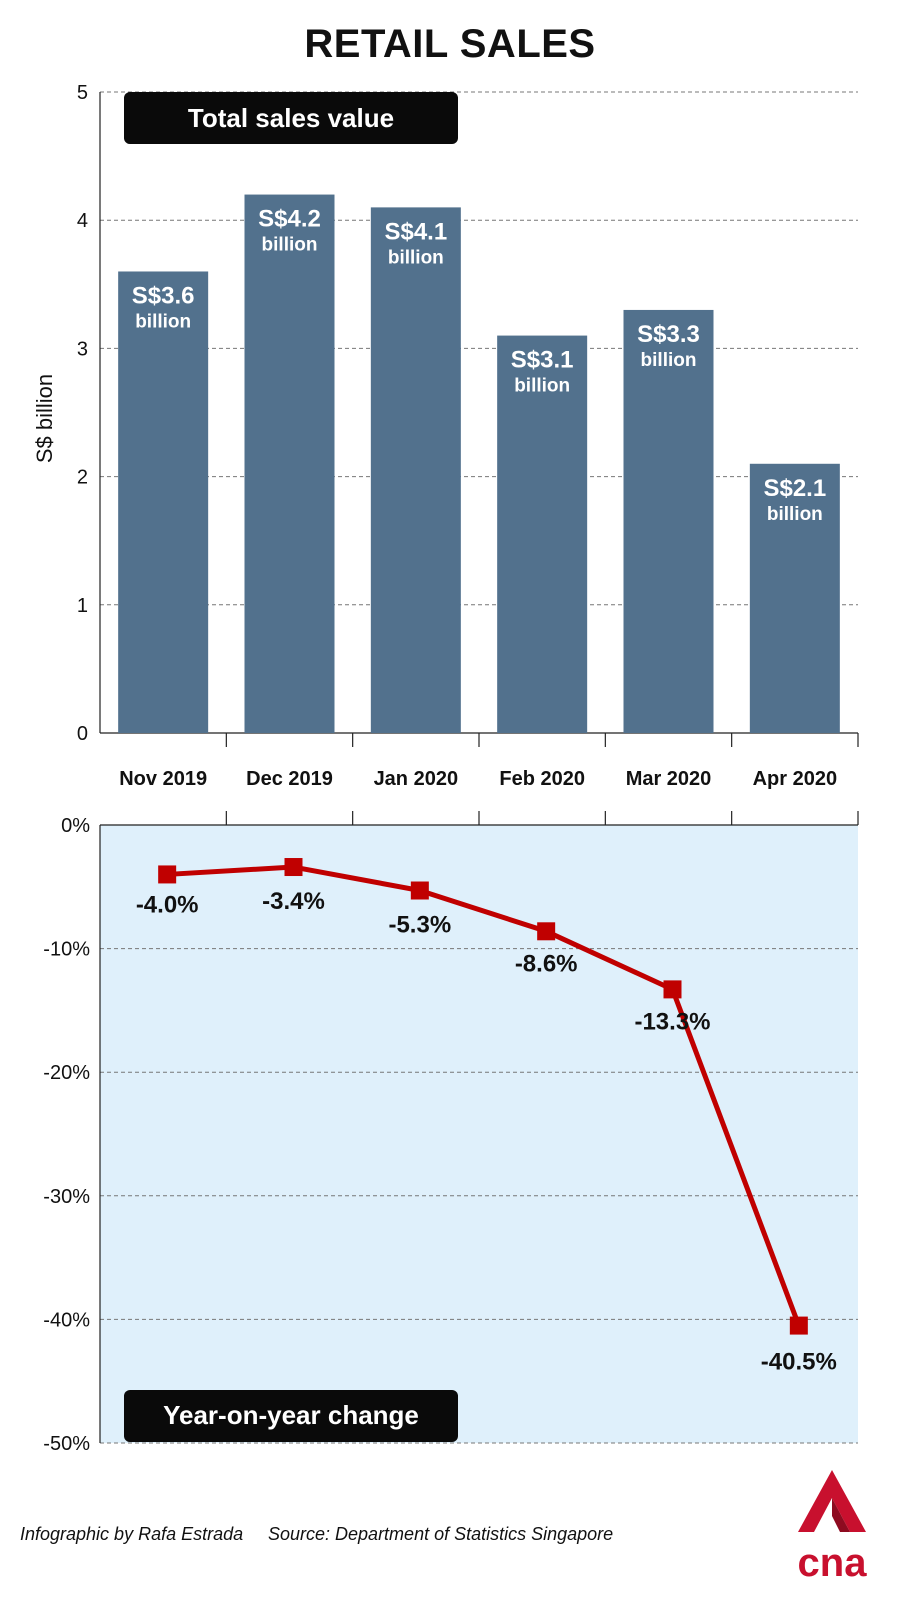  Describe the element at coordinates (167, 904) in the screenshot. I see `line-value-label: -4.0%` at that location.